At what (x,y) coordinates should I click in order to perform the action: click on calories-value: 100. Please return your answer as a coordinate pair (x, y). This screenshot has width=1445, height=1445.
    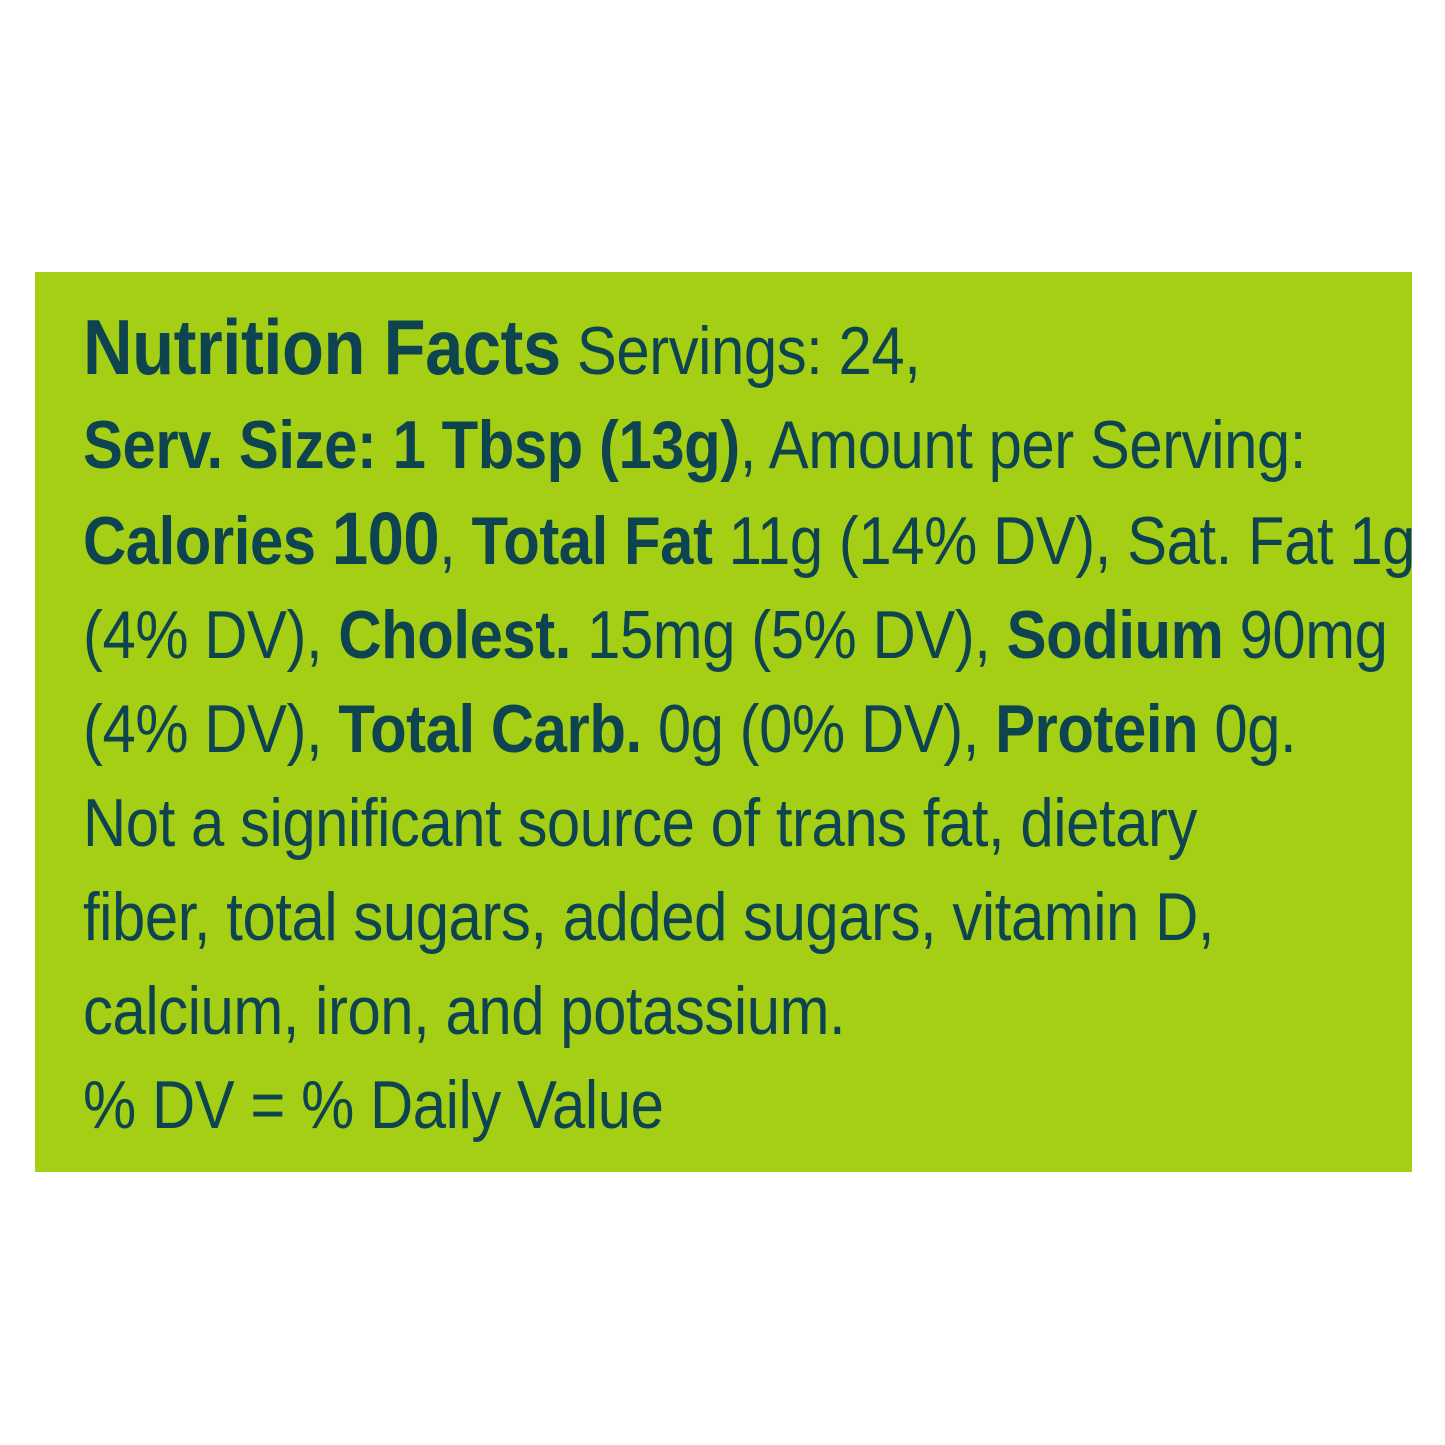
    Looking at the image, I should click on (385, 538).